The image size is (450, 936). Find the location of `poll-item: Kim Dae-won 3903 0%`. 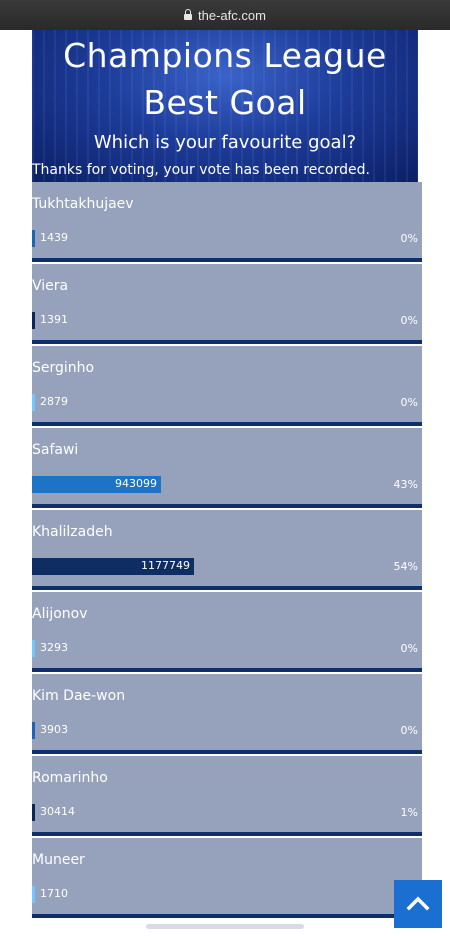

poll-item: Kim Dae-won 3903 0% is located at coordinates (227, 714).